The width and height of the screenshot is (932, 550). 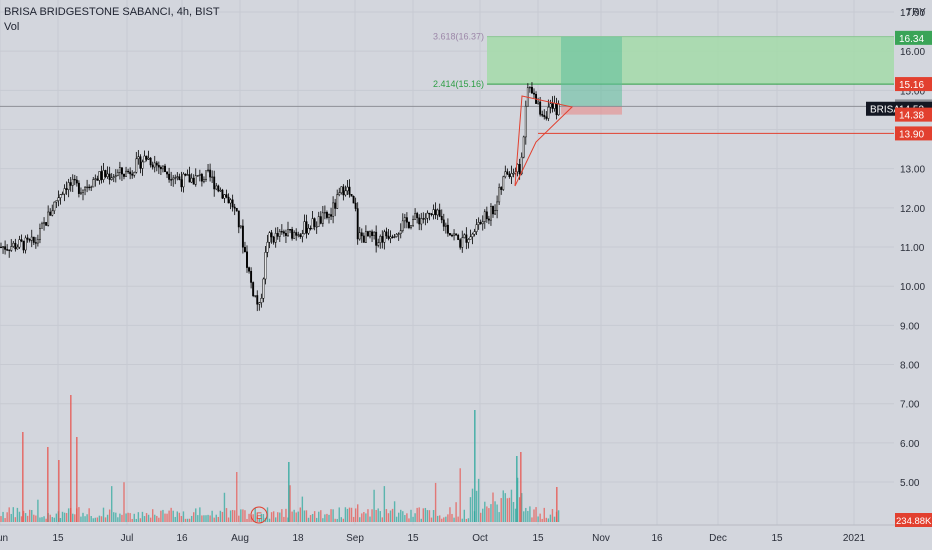 What do you see at coordinates (112, 20) in the screenshot?
I see `chart-legend: BRISA BRIDGESTONE SABANCI, 4h, BIST Vol` at bounding box center [112, 20].